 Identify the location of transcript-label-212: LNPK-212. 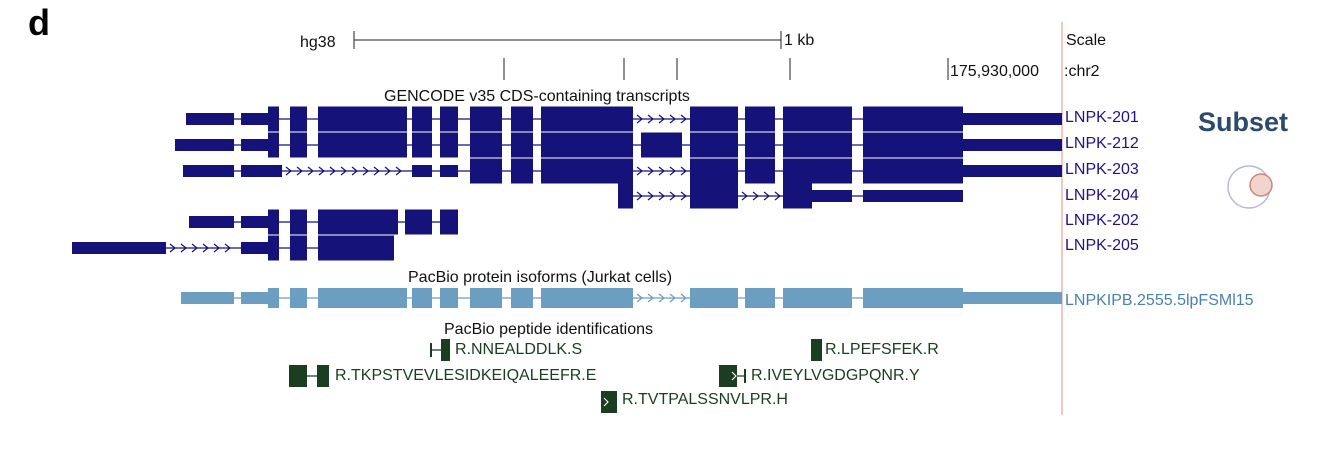
(1102, 143).